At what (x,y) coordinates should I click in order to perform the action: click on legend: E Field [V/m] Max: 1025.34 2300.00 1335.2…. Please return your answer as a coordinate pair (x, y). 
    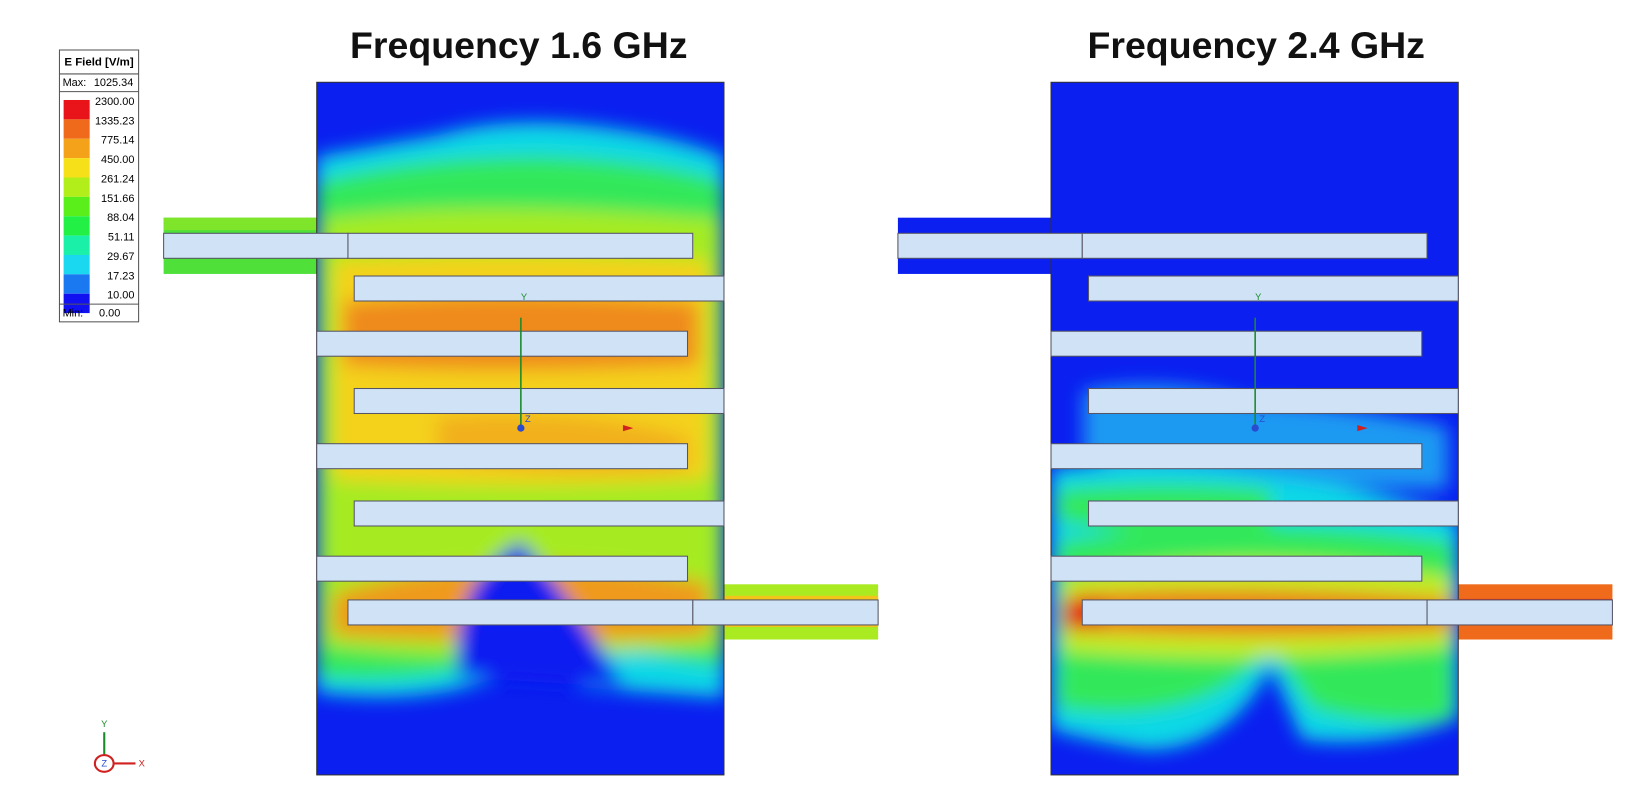
    Looking at the image, I should click on (99, 186).